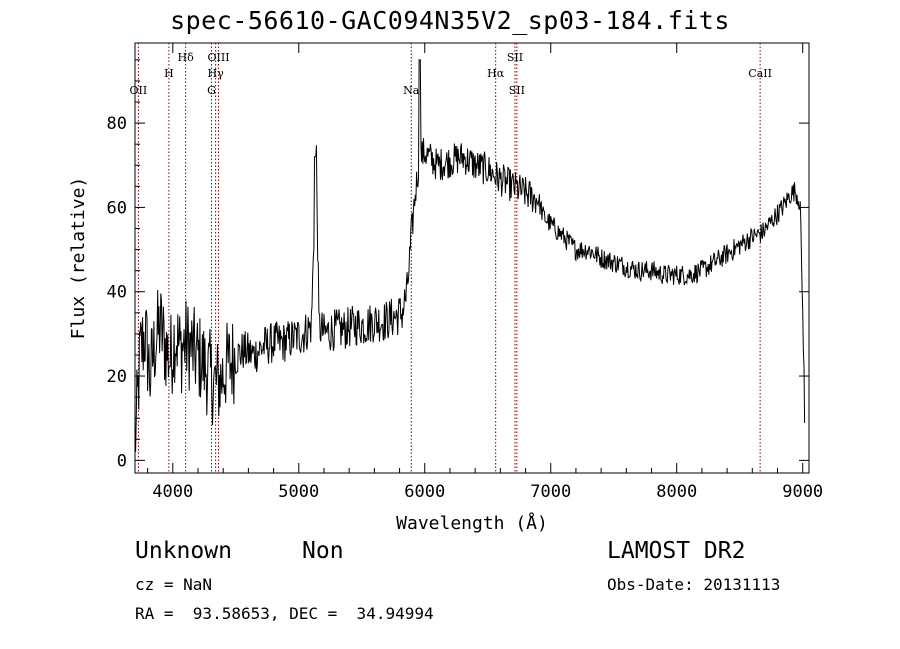 The image size is (900, 649). I want to click on spectral-line-label: Hδ, so click(186, 57).